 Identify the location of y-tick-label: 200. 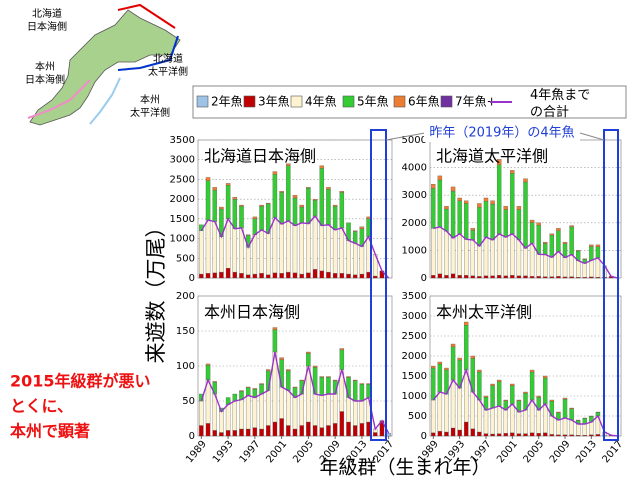
(185, 296).